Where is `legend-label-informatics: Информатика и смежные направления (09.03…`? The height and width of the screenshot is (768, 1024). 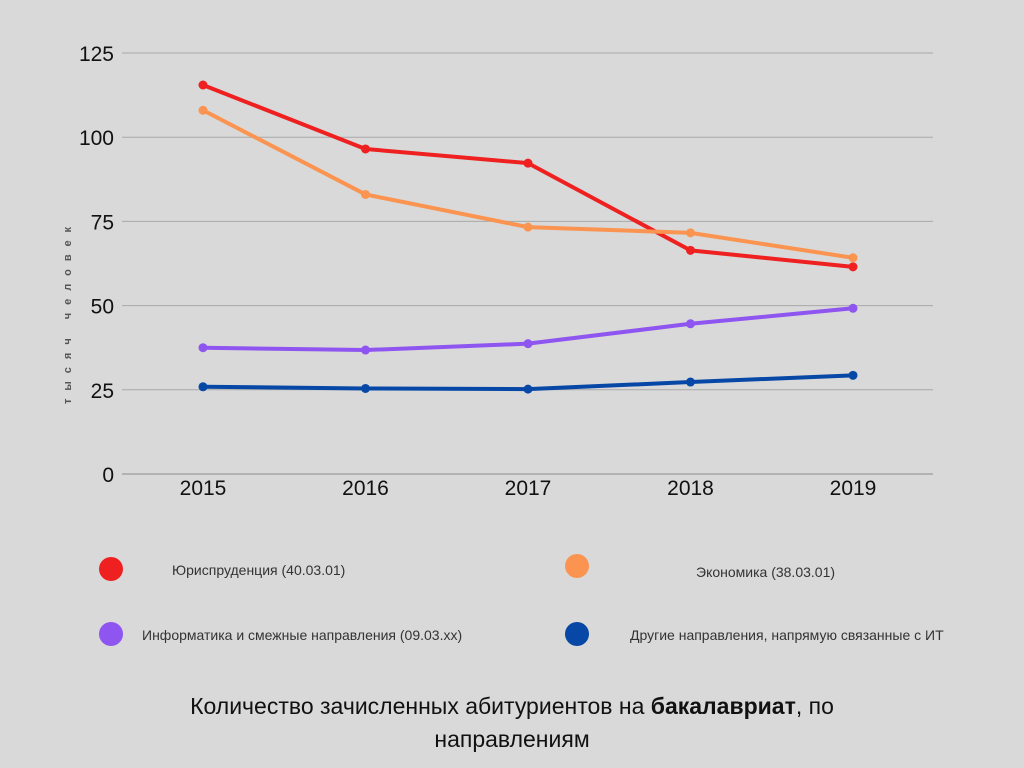 legend-label-informatics: Информатика и смежные направления (09.03… is located at coordinates (302, 635).